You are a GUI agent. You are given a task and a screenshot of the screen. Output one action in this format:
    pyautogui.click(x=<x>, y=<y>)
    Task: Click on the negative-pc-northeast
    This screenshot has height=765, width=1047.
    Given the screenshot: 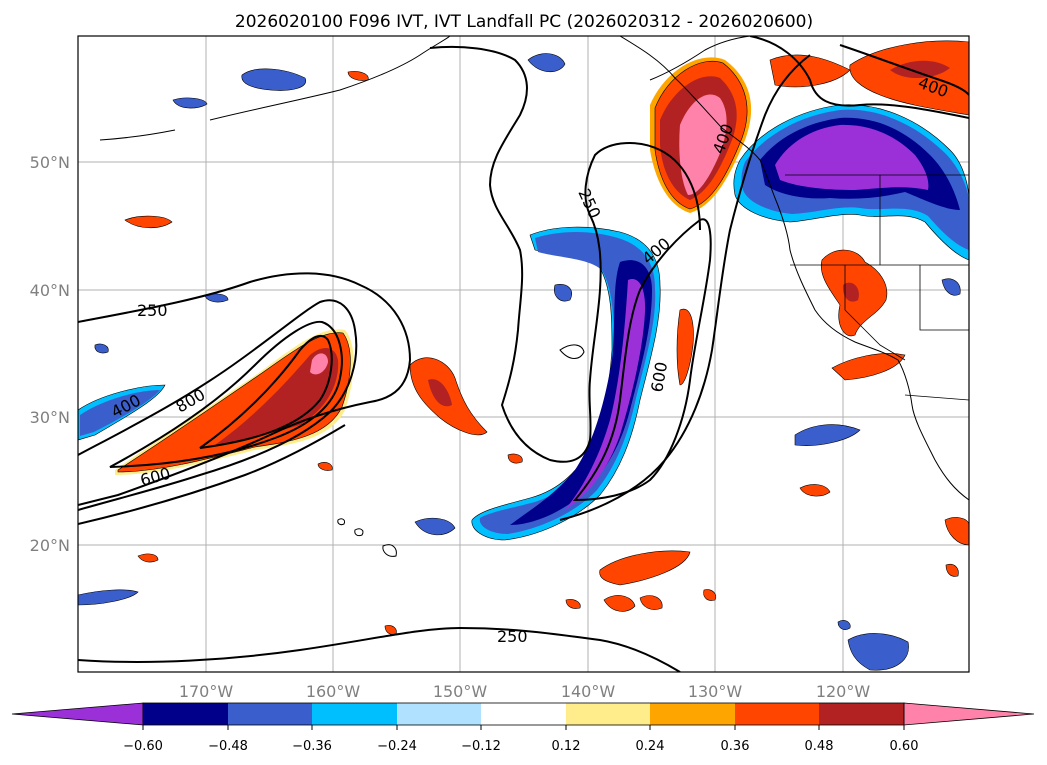 What is the action you would take?
    pyautogui.click(x=851, y=182)
    